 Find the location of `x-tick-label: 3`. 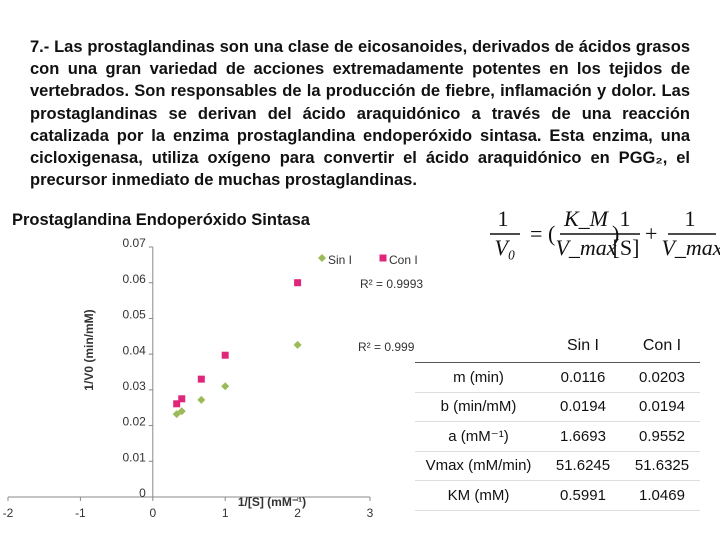

x-tick-label: 3 is located at coordinates (370, 513).